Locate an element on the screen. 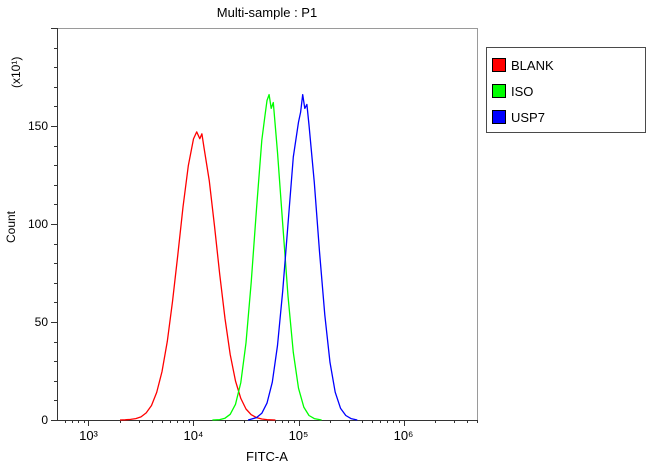 Image resolution: width=650 pixels, height=473 pixels. legend-label-iso: ISO is located at coordinates (522, 91).